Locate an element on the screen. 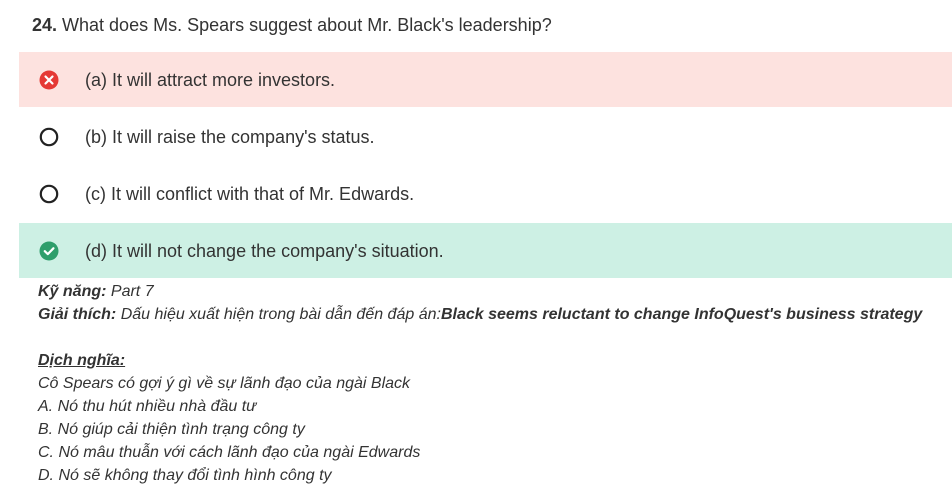  translation-heading: Dịch nghĩa: is located at coordinates (493, 360).